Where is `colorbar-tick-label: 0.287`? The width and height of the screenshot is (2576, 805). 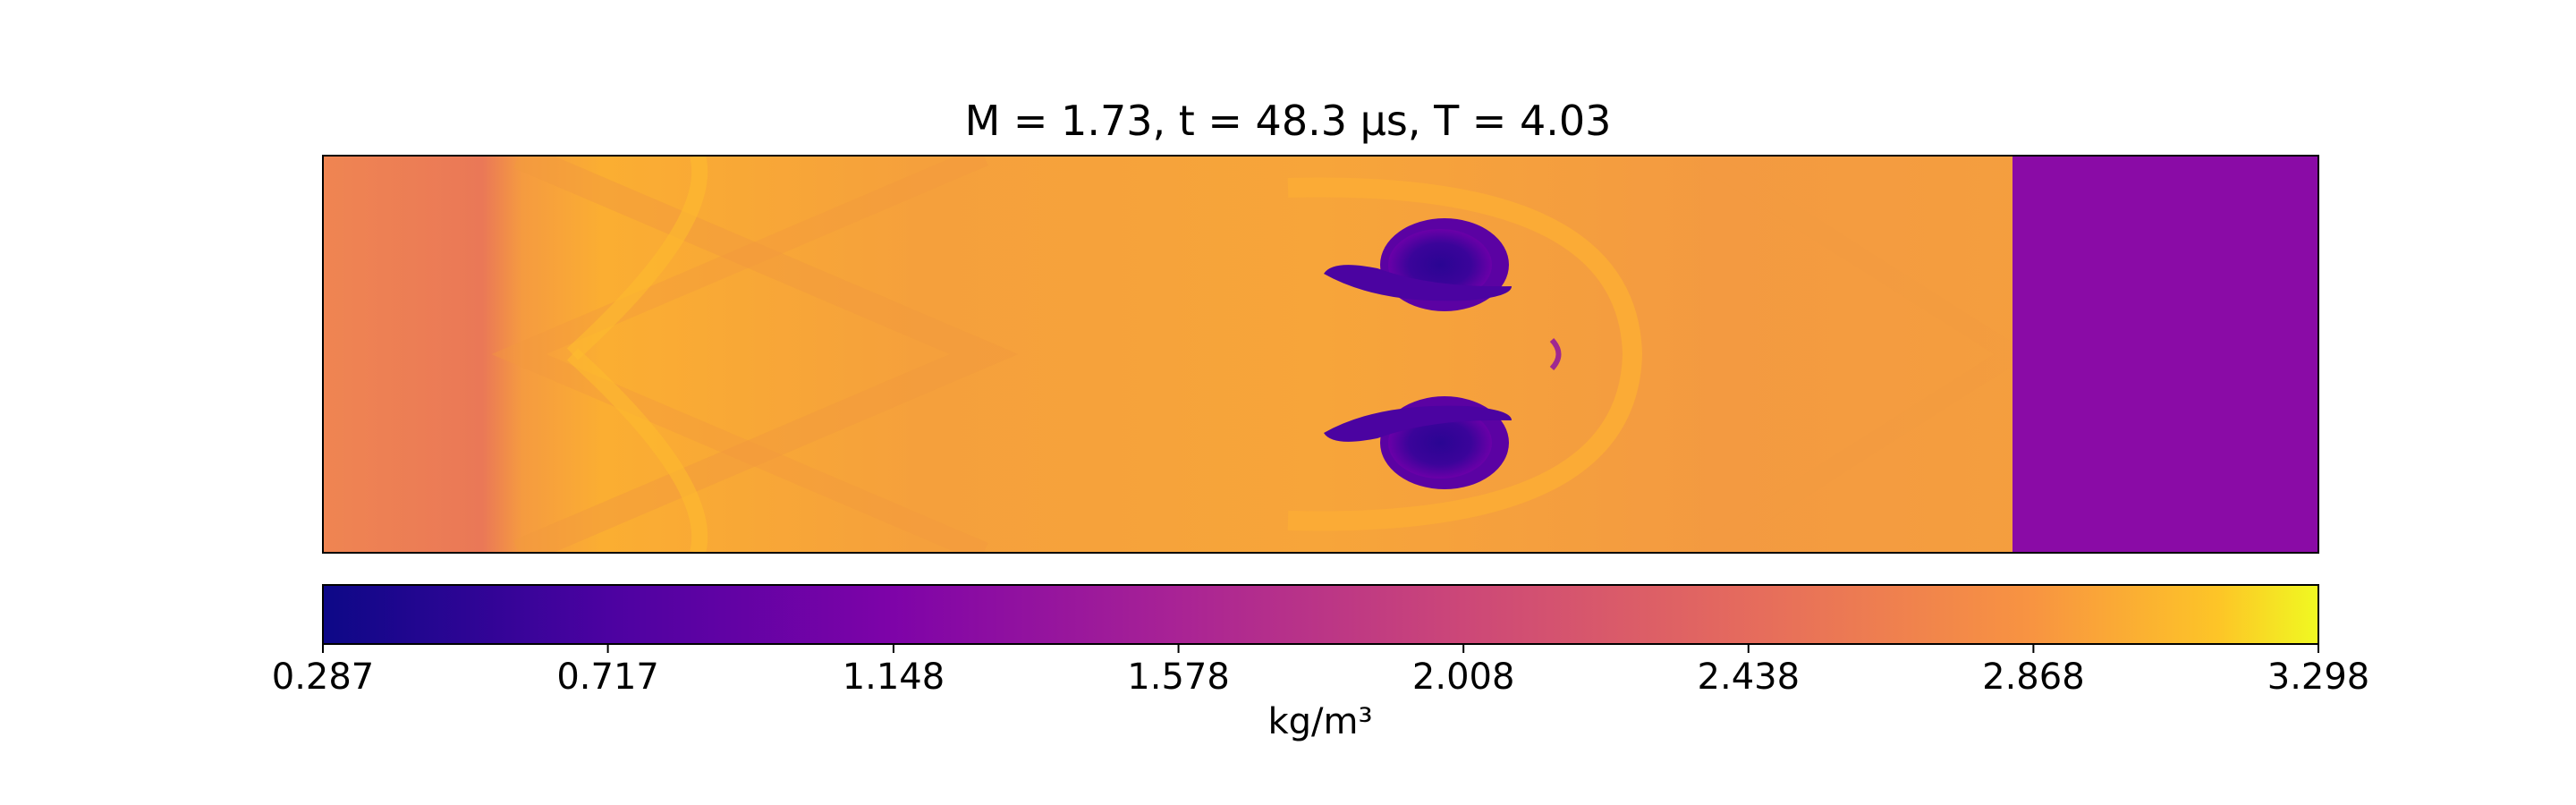 colorbar-tick-label: 0.287 is located at coordinates (323, 677).